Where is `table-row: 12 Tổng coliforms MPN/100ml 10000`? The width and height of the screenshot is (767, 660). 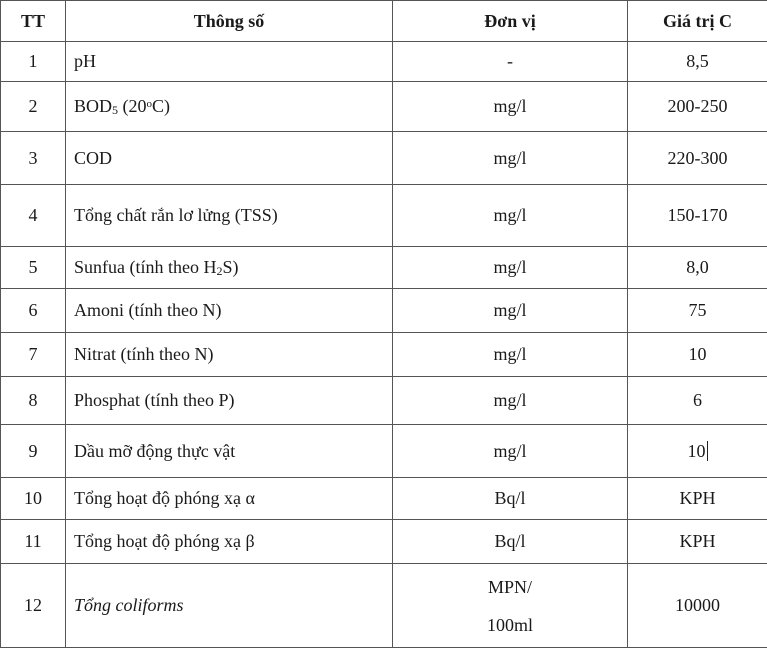 table-row: 12 Tổng coliforms MPN/100ml 10000 is located at coordinates (383, 605).